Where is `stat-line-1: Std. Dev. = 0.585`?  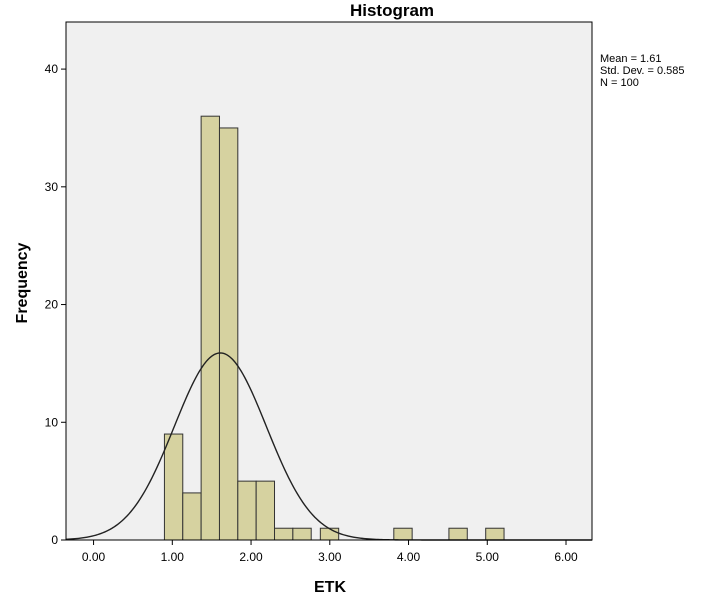 stat-line-1: Std. Dev. = 0.585 is located at coordinates (642, 71).